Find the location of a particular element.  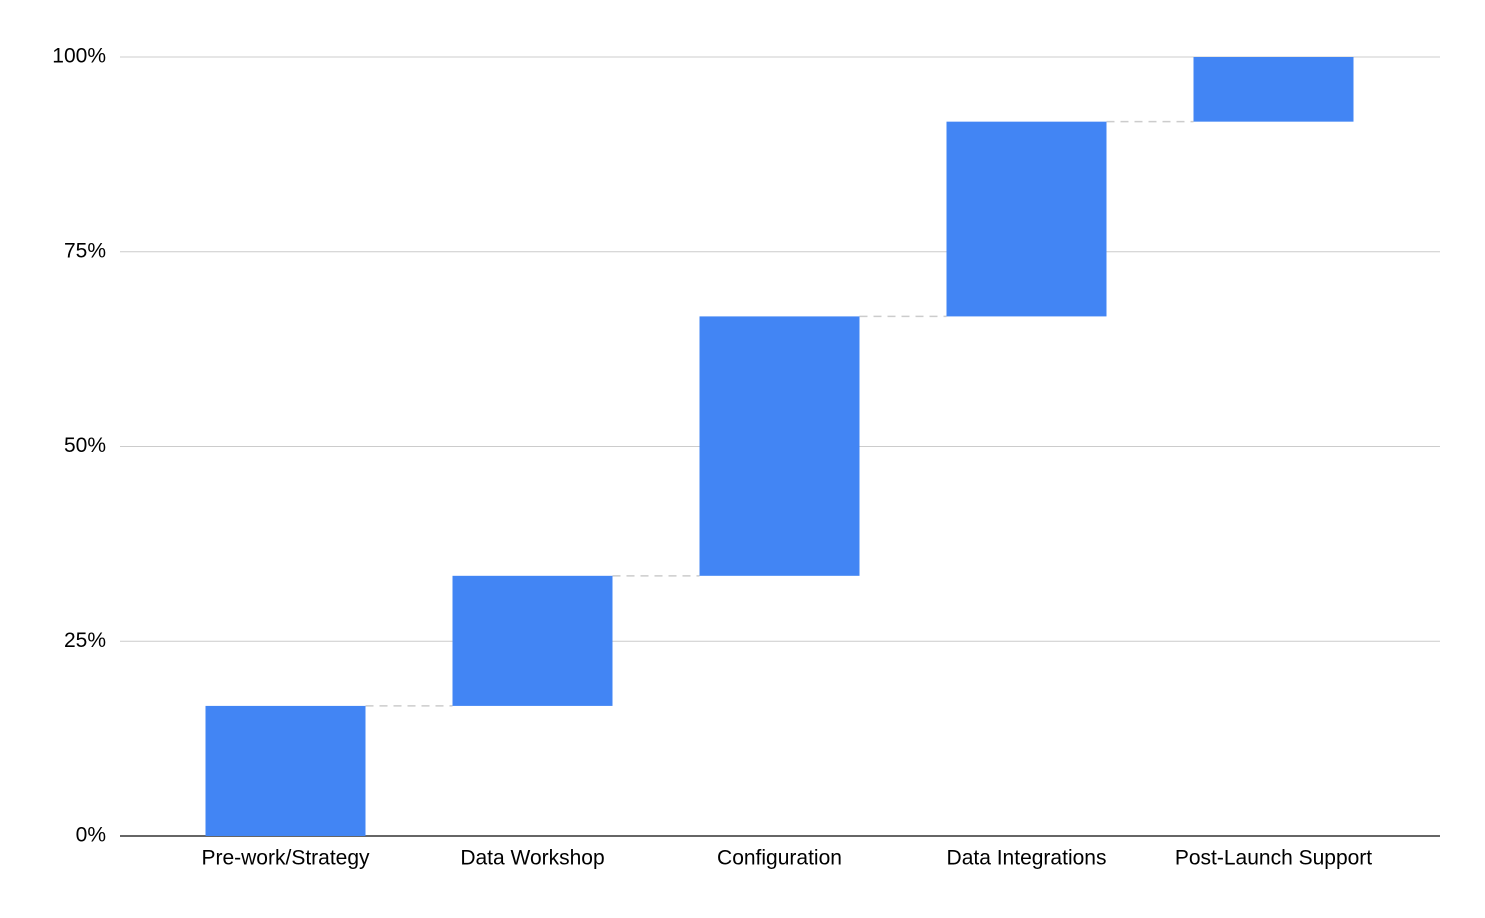

x-tick-label: Post-Launch Support is located at coordinates (1273, 858).